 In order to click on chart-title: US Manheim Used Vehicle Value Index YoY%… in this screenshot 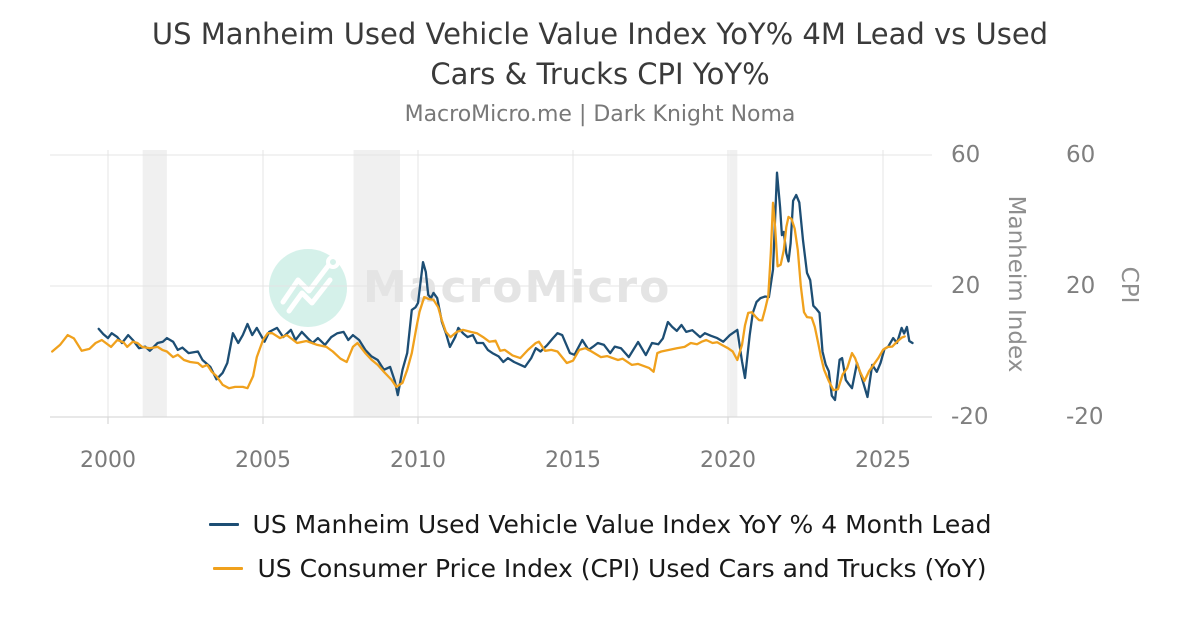, I will do `click(600, 54)`.